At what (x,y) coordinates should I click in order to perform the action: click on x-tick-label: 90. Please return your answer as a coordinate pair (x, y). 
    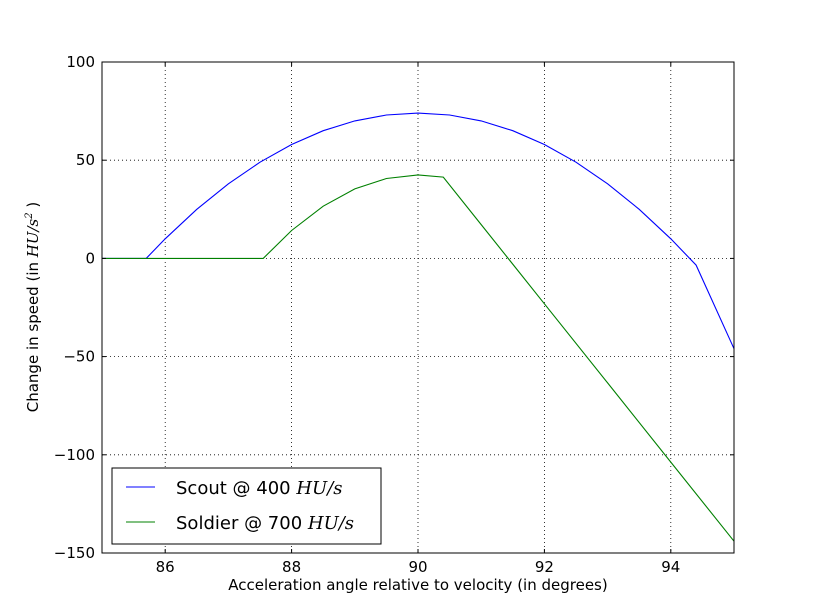
    Looking at the image, I should click on (417, 567).